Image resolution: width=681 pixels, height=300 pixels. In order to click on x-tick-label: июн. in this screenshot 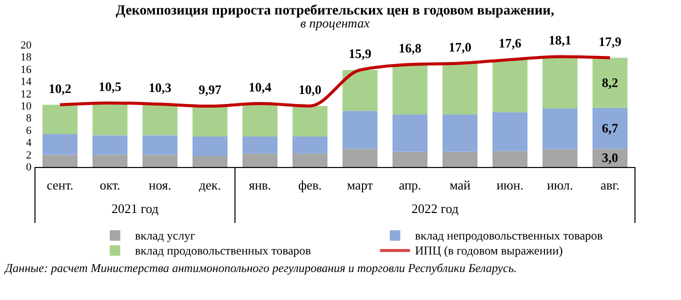, I will do `click(510, 185)`.